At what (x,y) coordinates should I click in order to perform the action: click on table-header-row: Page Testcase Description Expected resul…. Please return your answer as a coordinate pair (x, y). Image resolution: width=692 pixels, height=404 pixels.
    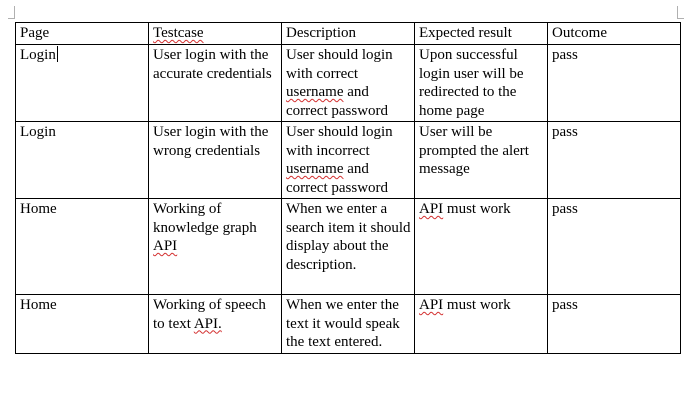
    Looking at the image, I should click on (348, 33).